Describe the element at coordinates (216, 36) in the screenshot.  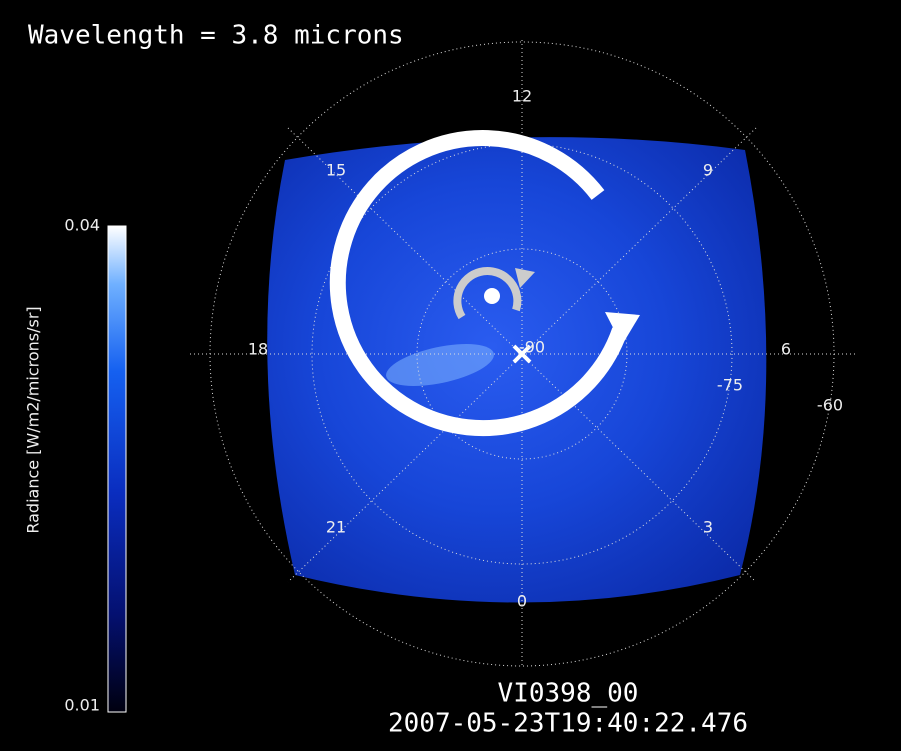
I see `title: Wavelength = 3.8 microns` at that location.